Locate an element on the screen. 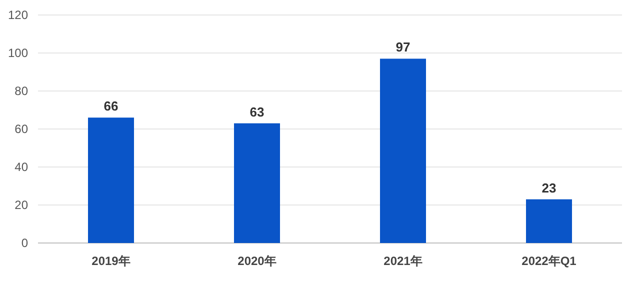 This screenshot has height=287, width=633. y-tick-label: 20 is located at coordinates (21, 205).